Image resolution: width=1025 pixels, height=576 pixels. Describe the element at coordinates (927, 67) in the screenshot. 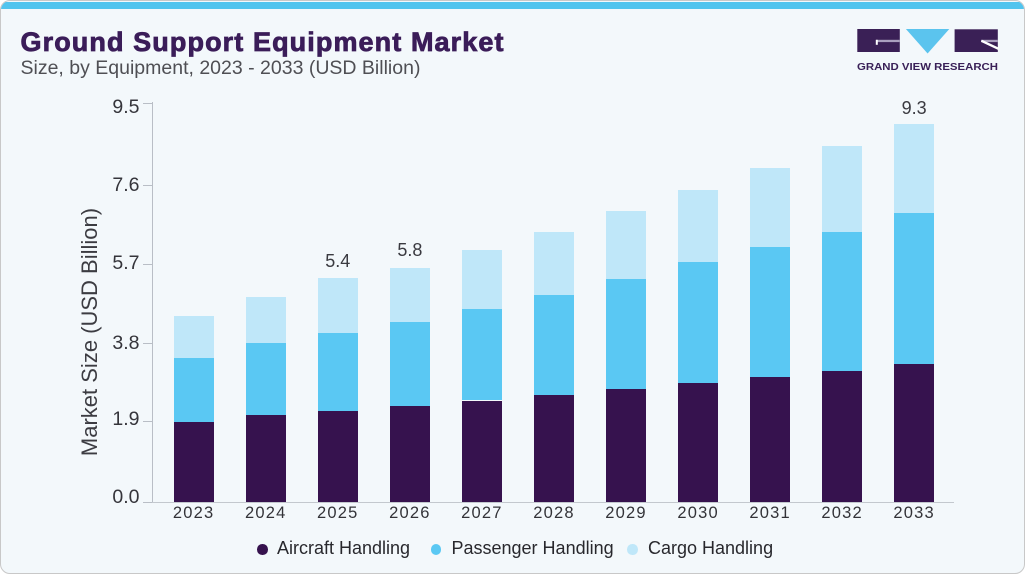

I see `svg-text: GRAND VIEW RESEARCH` at that location.